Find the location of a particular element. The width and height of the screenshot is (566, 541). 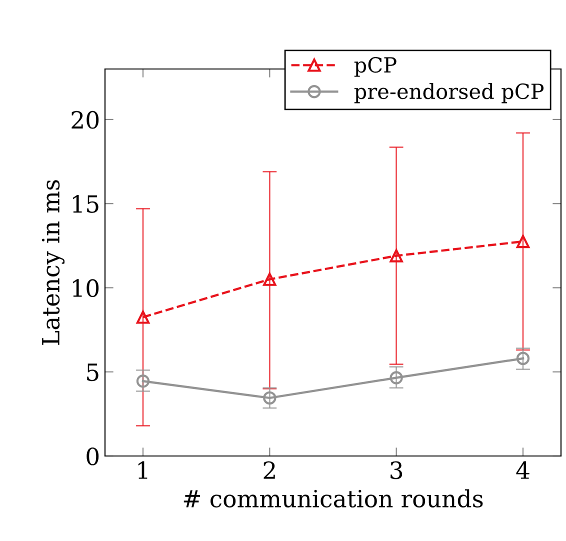

x-tick-label: 2 is located at coordinates (269, 470).